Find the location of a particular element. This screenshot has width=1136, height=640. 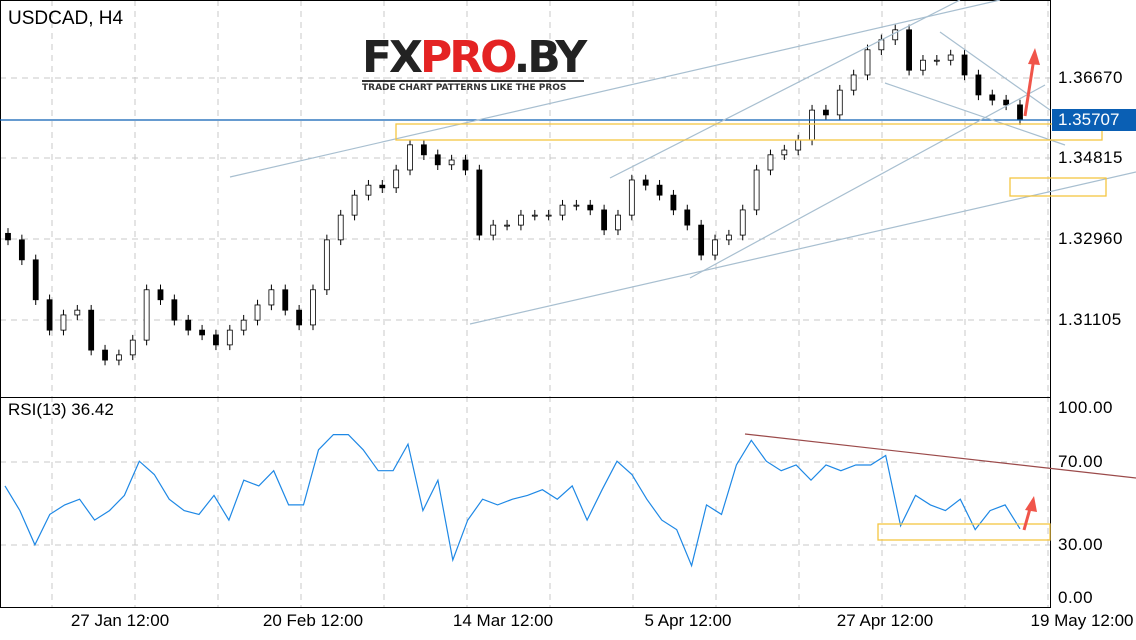

rising-wedge-upper is located at coordinates (785, 89).